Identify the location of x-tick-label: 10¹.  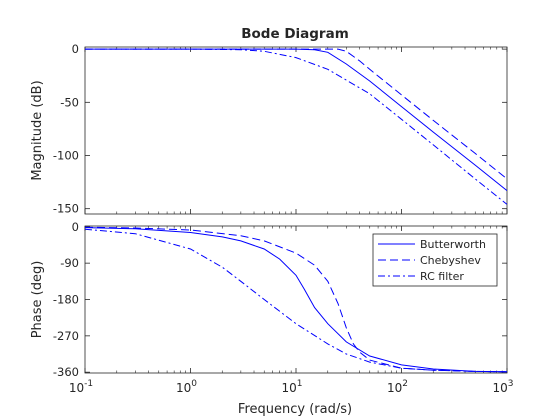
(291, 387).